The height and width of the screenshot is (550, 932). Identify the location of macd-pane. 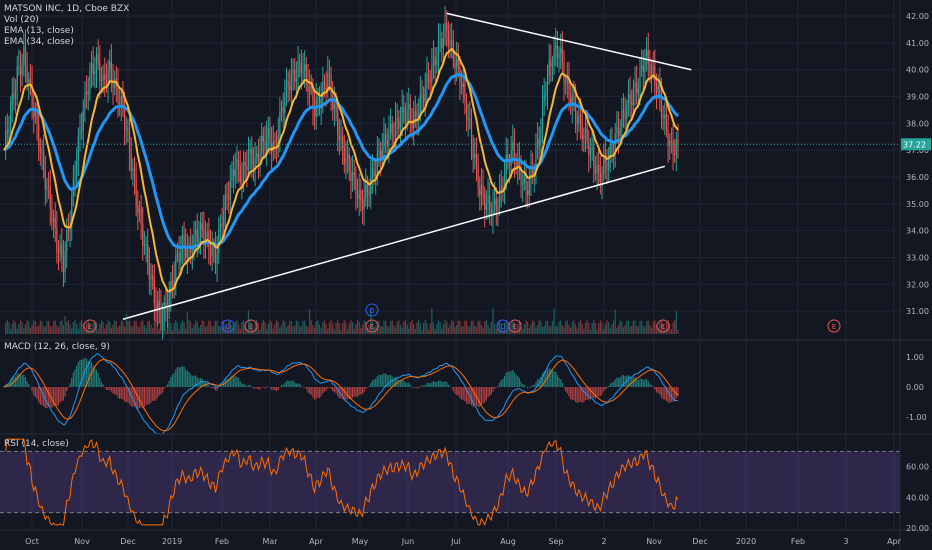
(341, 394).